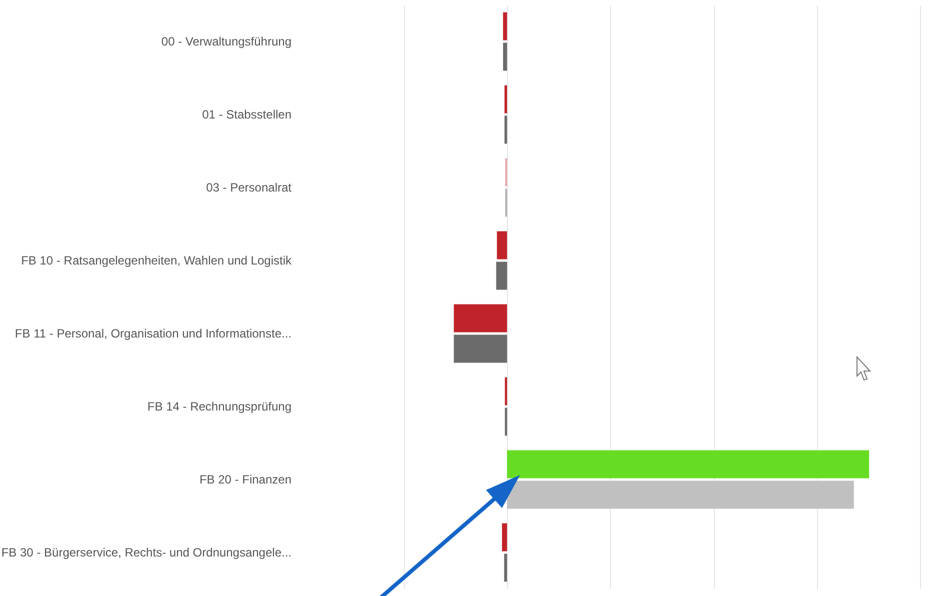  Describe the element at coordinates (249, 187) in the screenshot. I see `y-tick-label: 03 - Personalrat` at that location.